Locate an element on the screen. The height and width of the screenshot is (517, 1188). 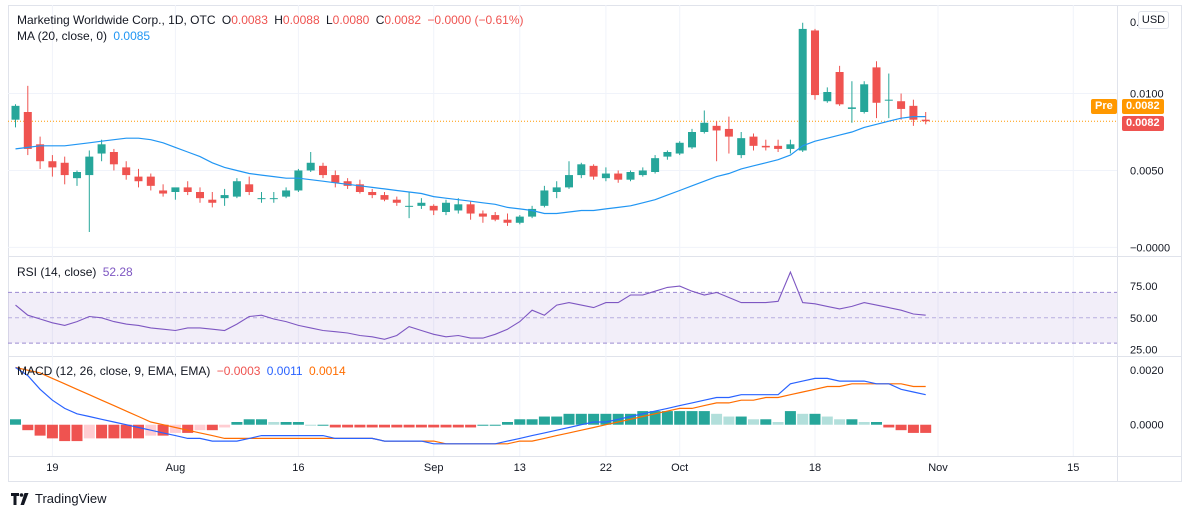
macd-legend-label: MACD (12, 26, close, 9, EMA, EMA) is located at coordinates (114, 371).